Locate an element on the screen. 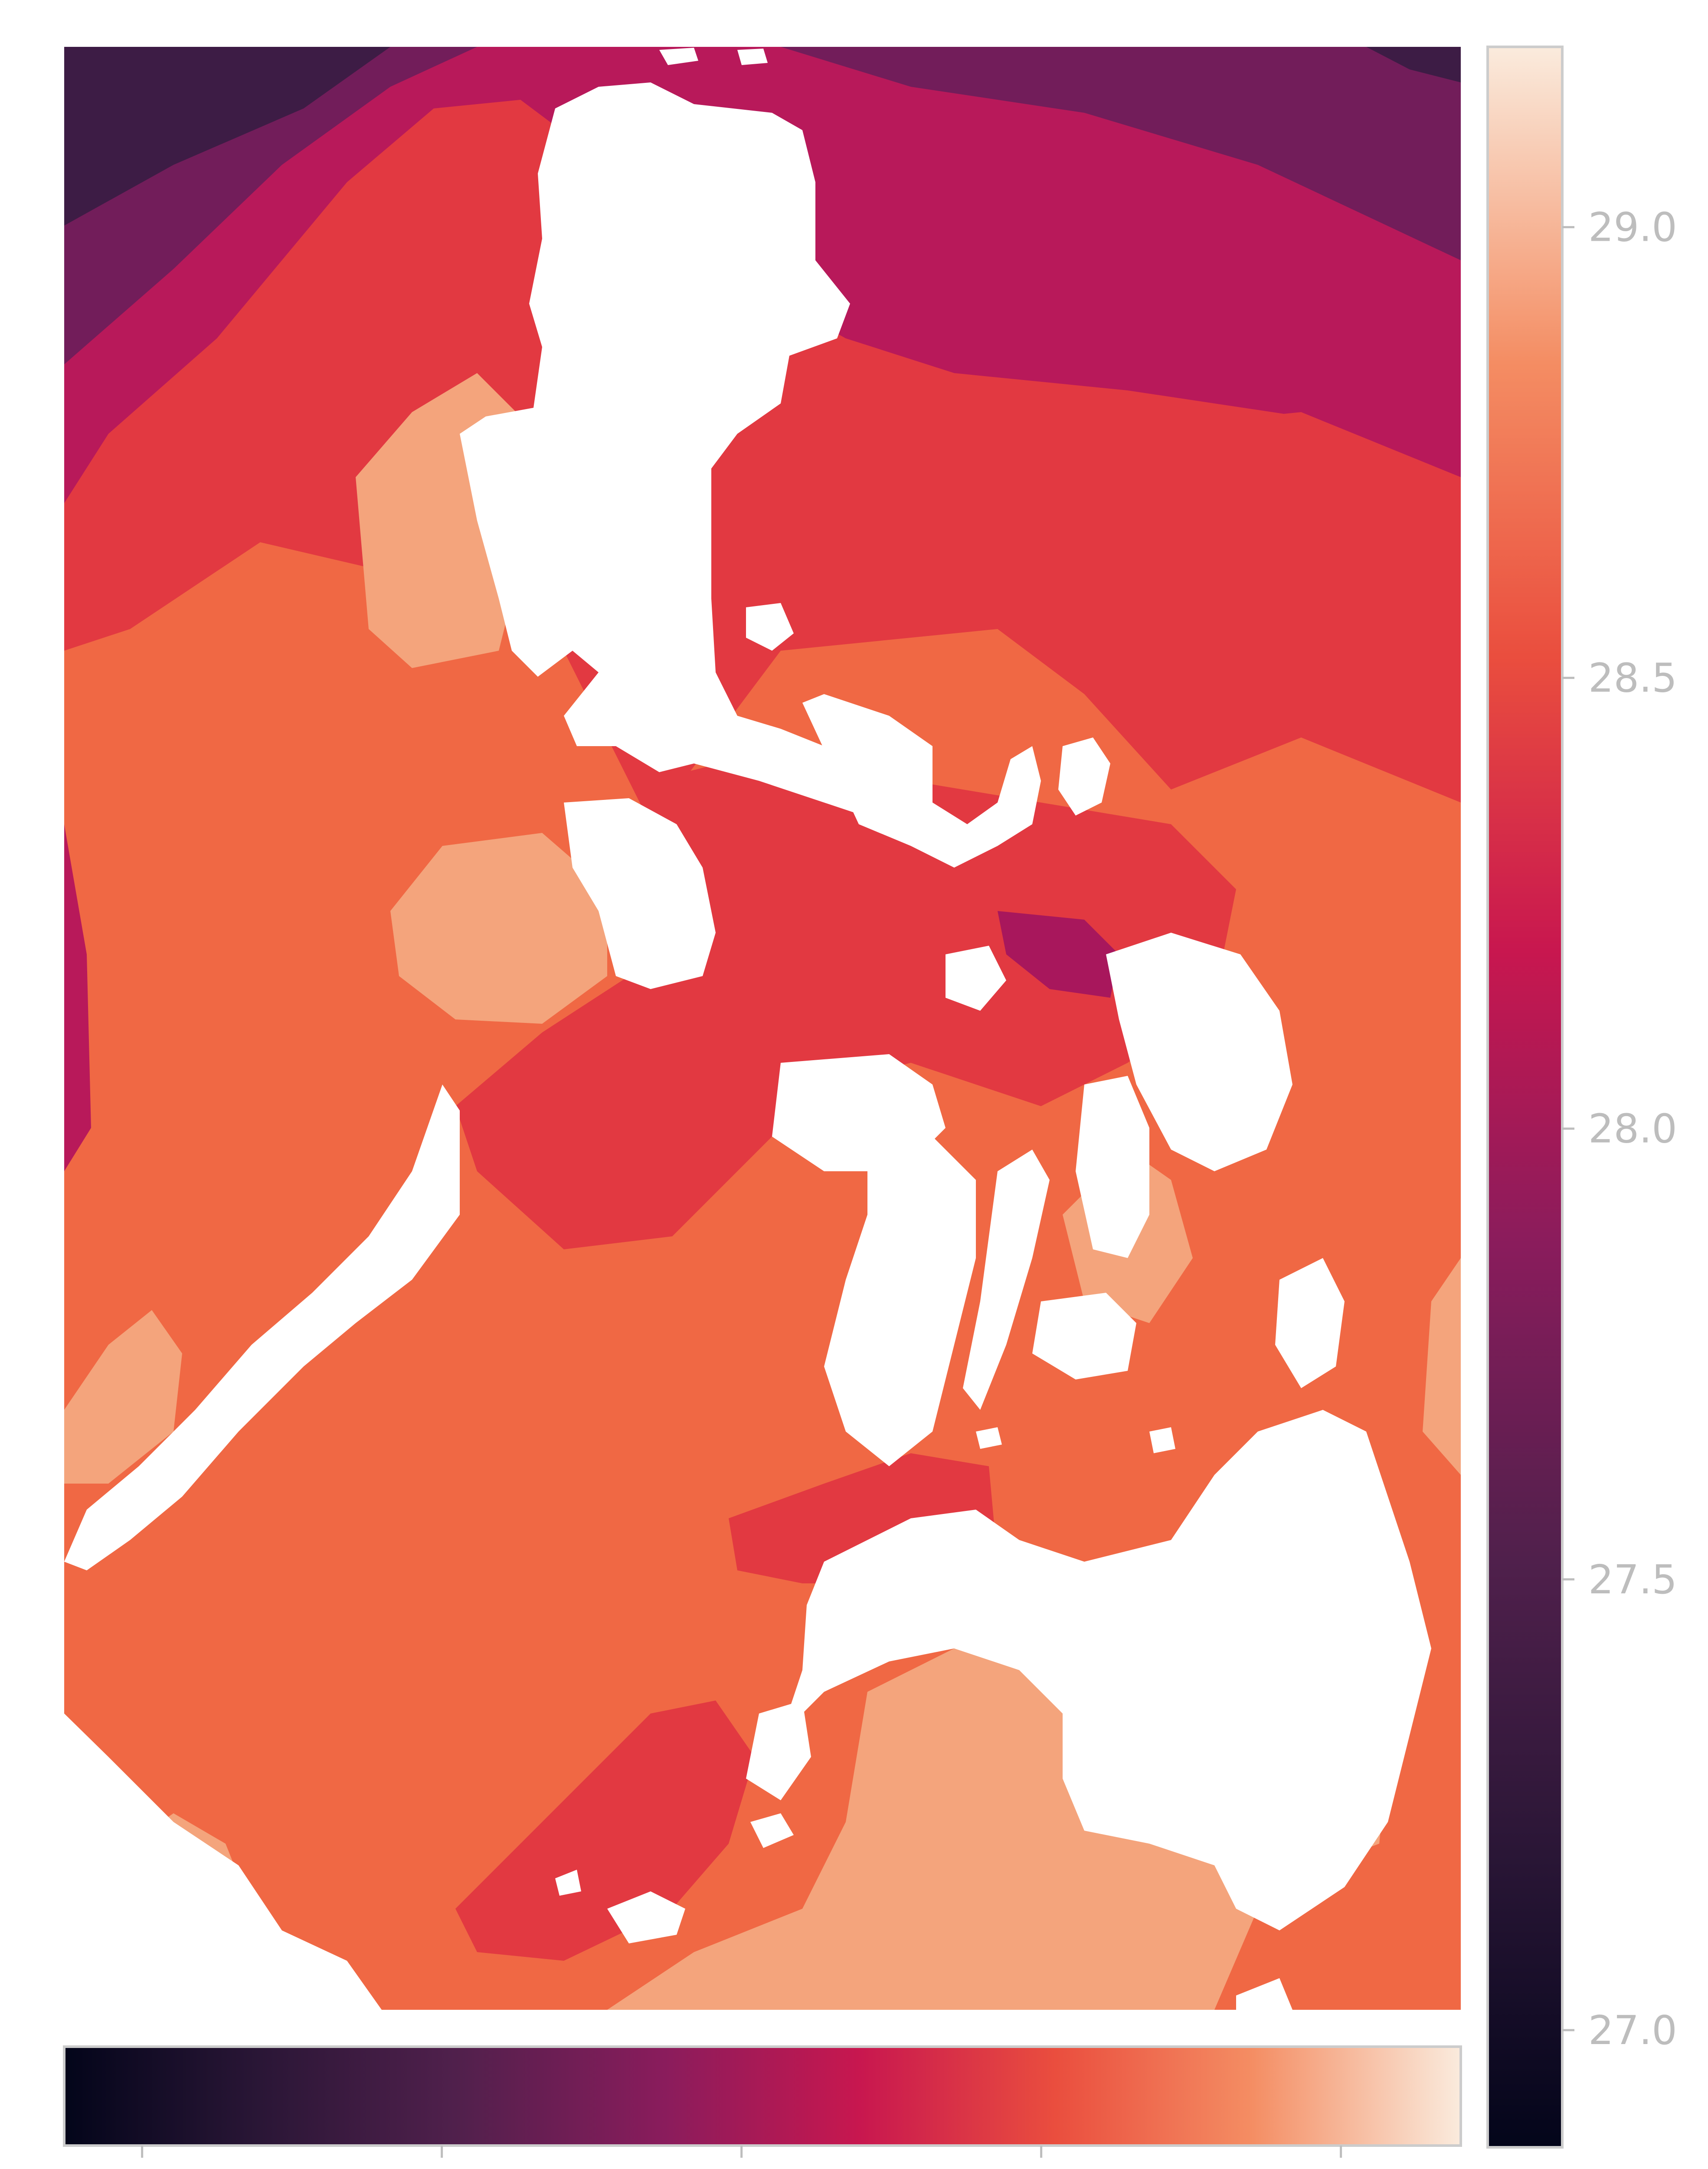 The width and height of the screenshot is (1708, 2169). luzon-bicol is located at coordinates (921, 781).